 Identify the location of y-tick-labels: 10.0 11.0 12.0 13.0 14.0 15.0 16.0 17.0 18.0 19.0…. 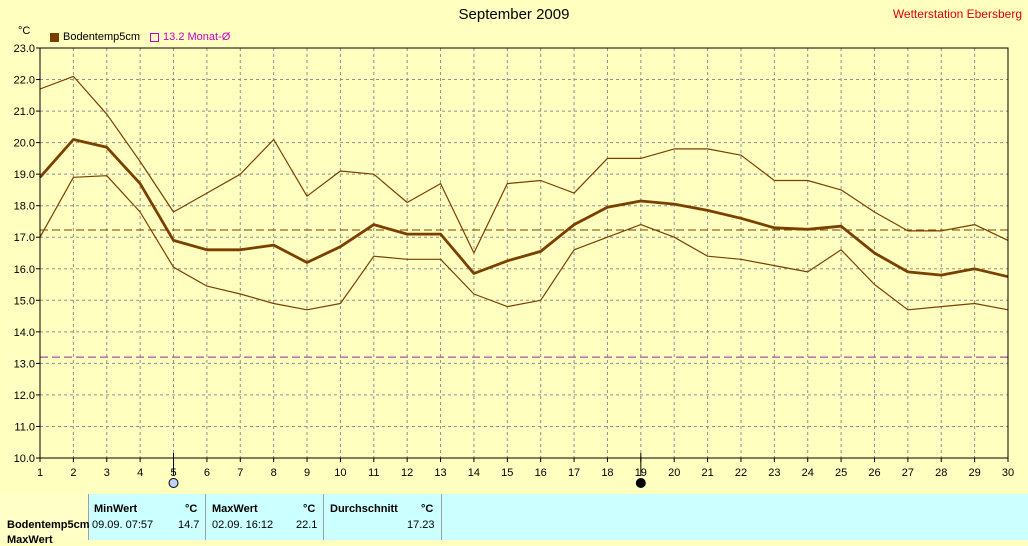
(24, 254).